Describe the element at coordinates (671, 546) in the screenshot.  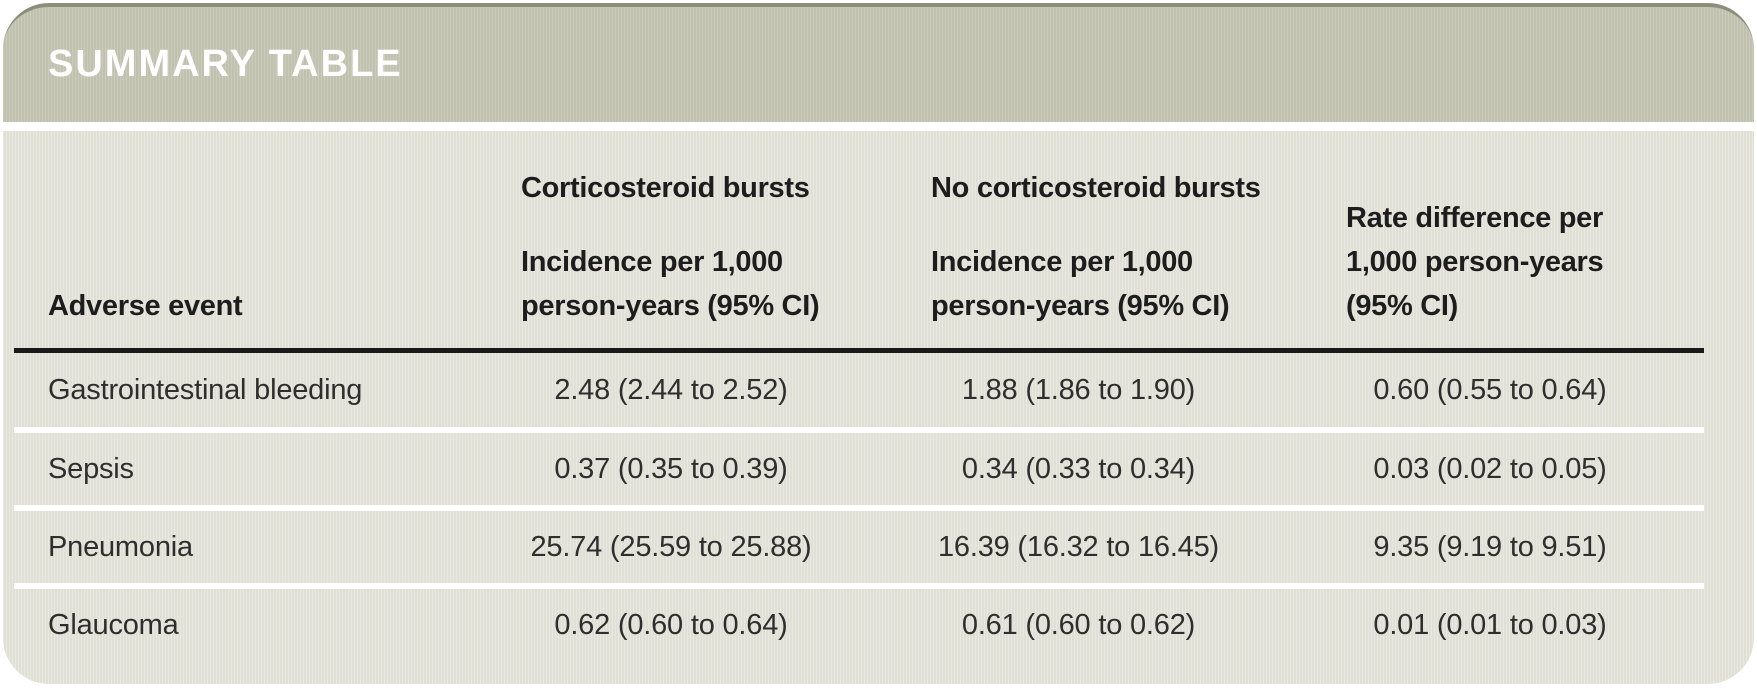
I see `incidence-steroid-cell: 25.74 (25.59 to 25.88)` at that location.